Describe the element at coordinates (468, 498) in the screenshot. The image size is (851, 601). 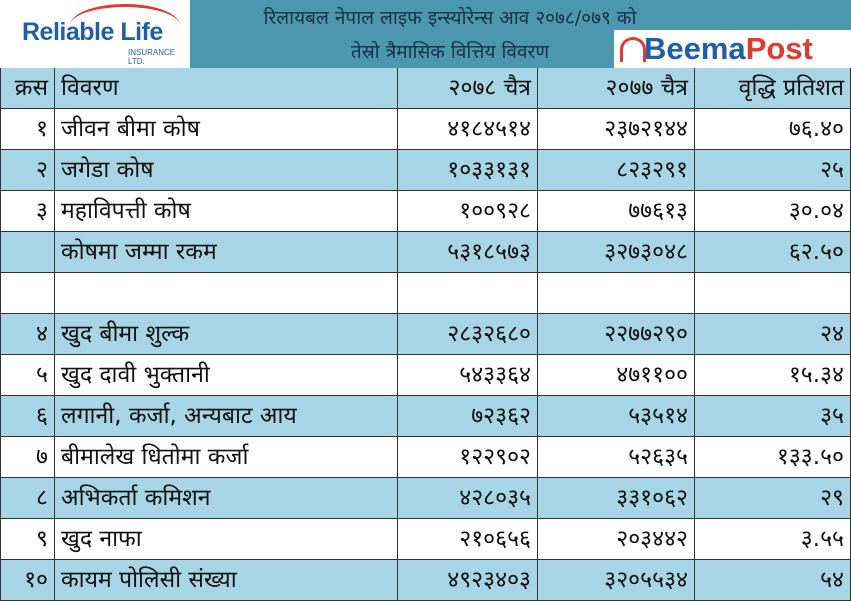
I see `table-cell: ४२८०३५` at that location.